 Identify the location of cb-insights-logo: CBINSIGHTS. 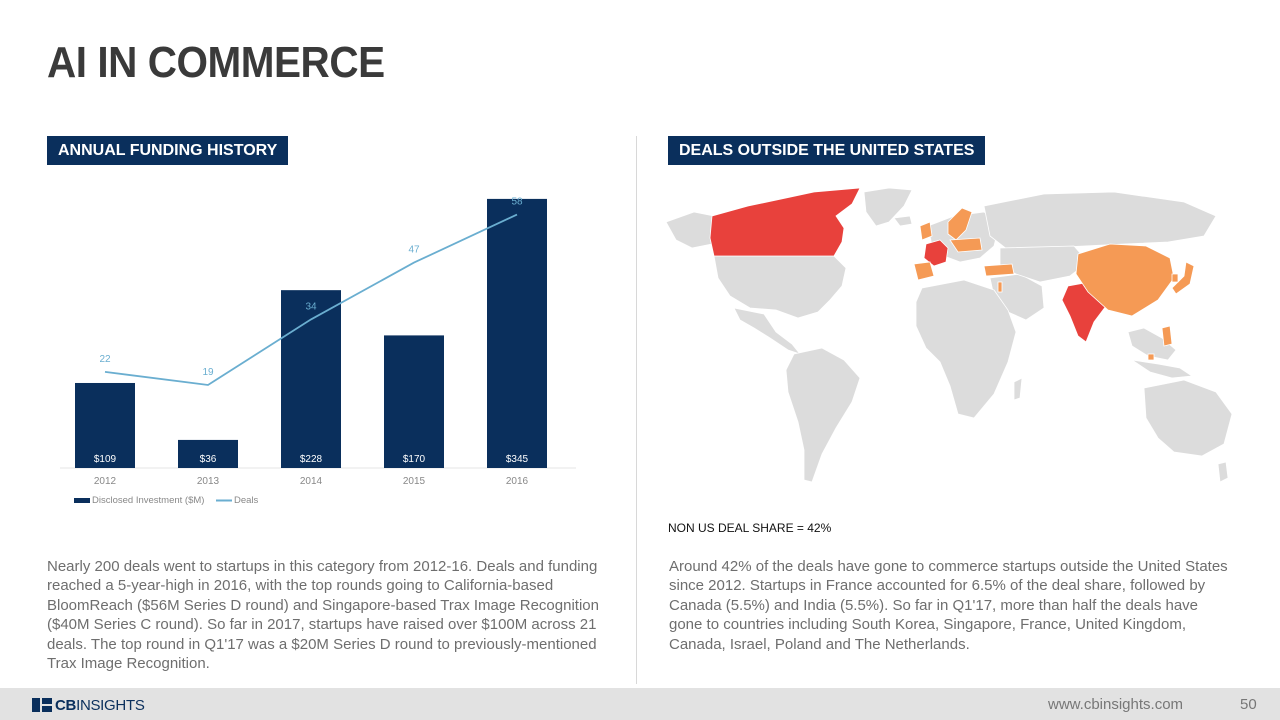
(88, 705).